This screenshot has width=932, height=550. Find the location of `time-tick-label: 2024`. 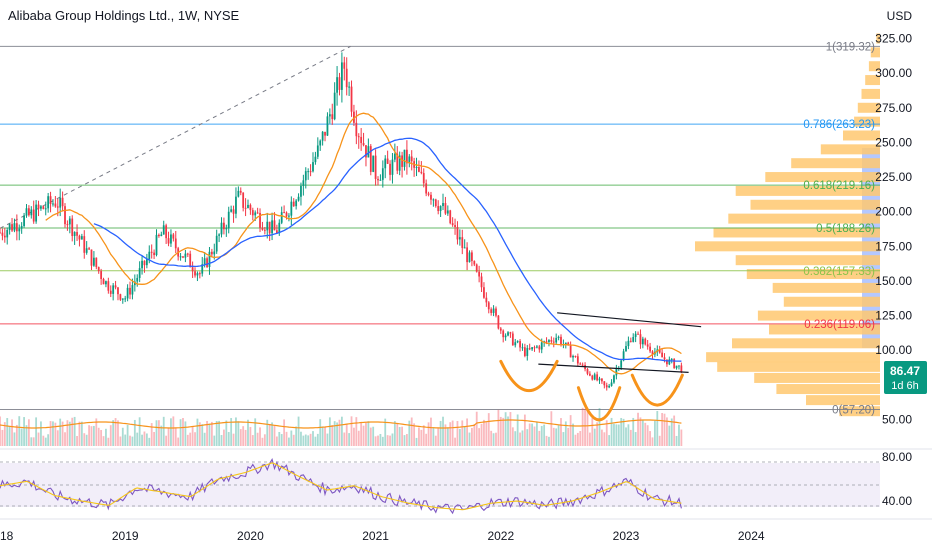

time-tick-label: 2024 is located at coordinates (751, 536).